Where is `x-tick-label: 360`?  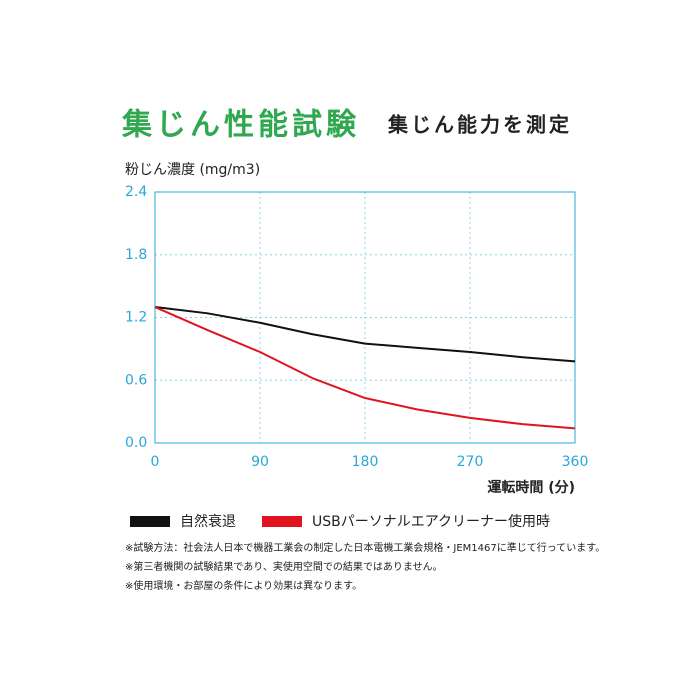
x-tick-label: 360 is located at coordinates (575, 462).